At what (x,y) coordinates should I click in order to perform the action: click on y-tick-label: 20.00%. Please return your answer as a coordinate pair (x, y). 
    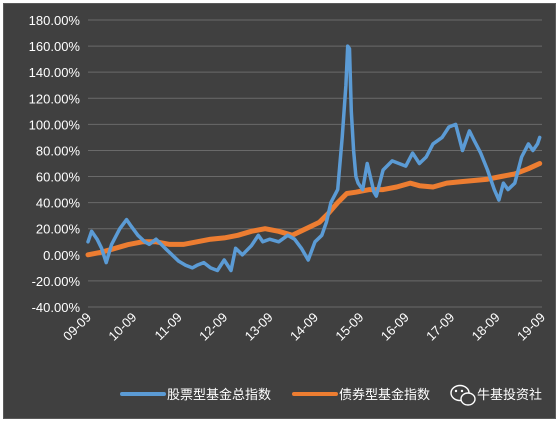
    Looking at the image, I should click on (58, 229).